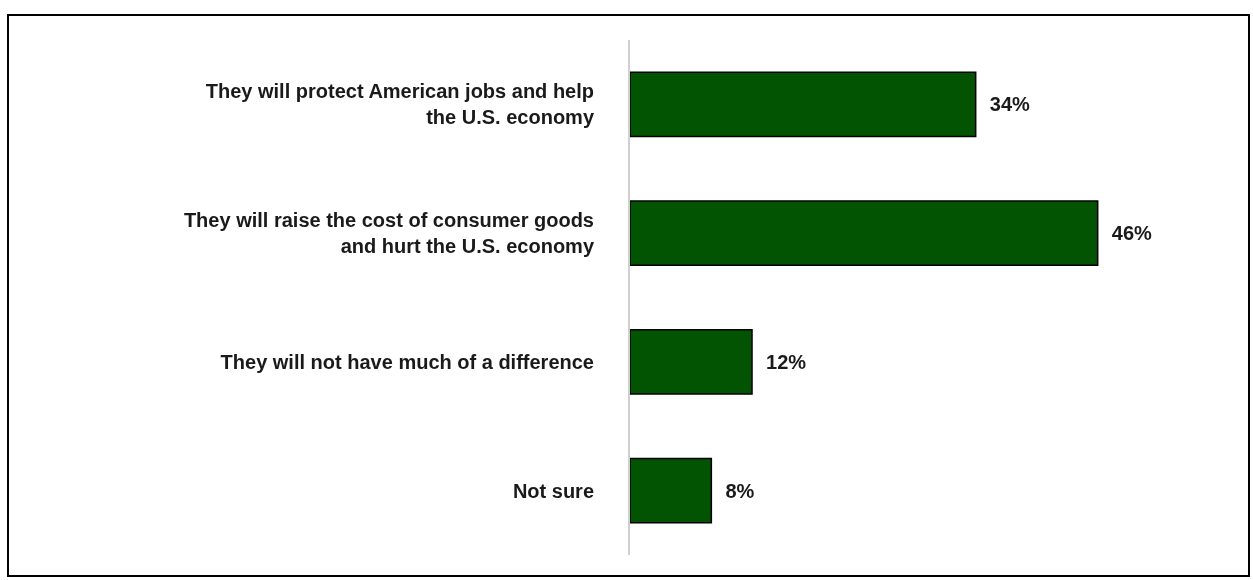 This screenshot has width=1253, height=580. Describe the element at coordinates (407, 361) in the screenshot. I see `y-tick-label: They will not have much of a difference` at that location.